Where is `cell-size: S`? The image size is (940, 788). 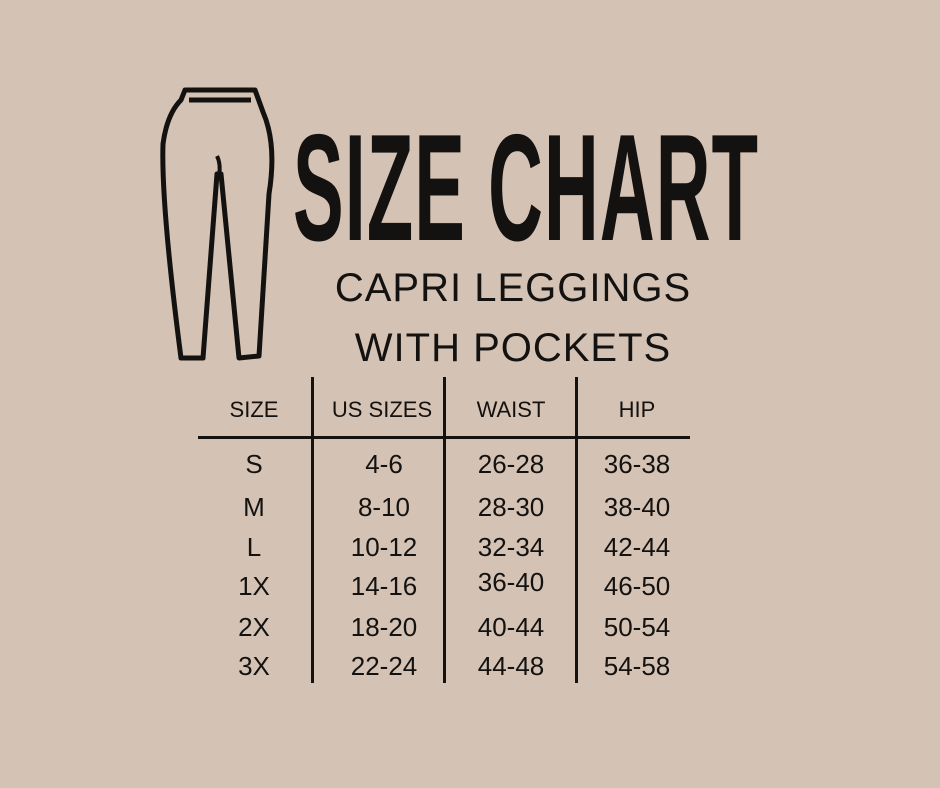
cell-size: S is located at coordinates (254, 464).